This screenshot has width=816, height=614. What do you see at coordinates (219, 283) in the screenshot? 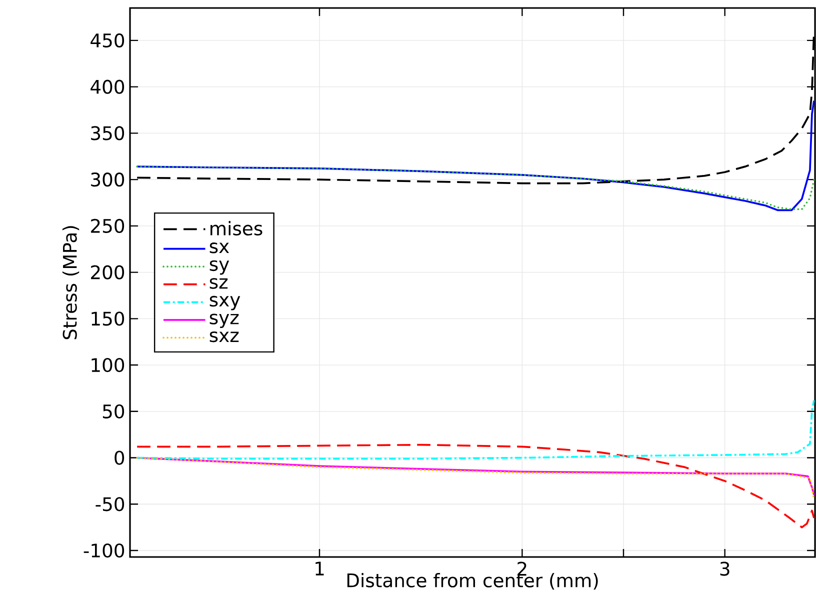
I see `legend-label: sz` at bounding box center [219, 283].